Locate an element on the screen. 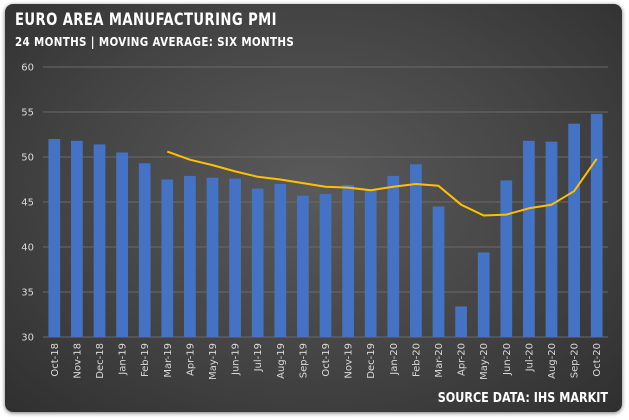 This screenshot has height=420, width=629. y-tick-label: 55 is located at coordinates (27, 113).